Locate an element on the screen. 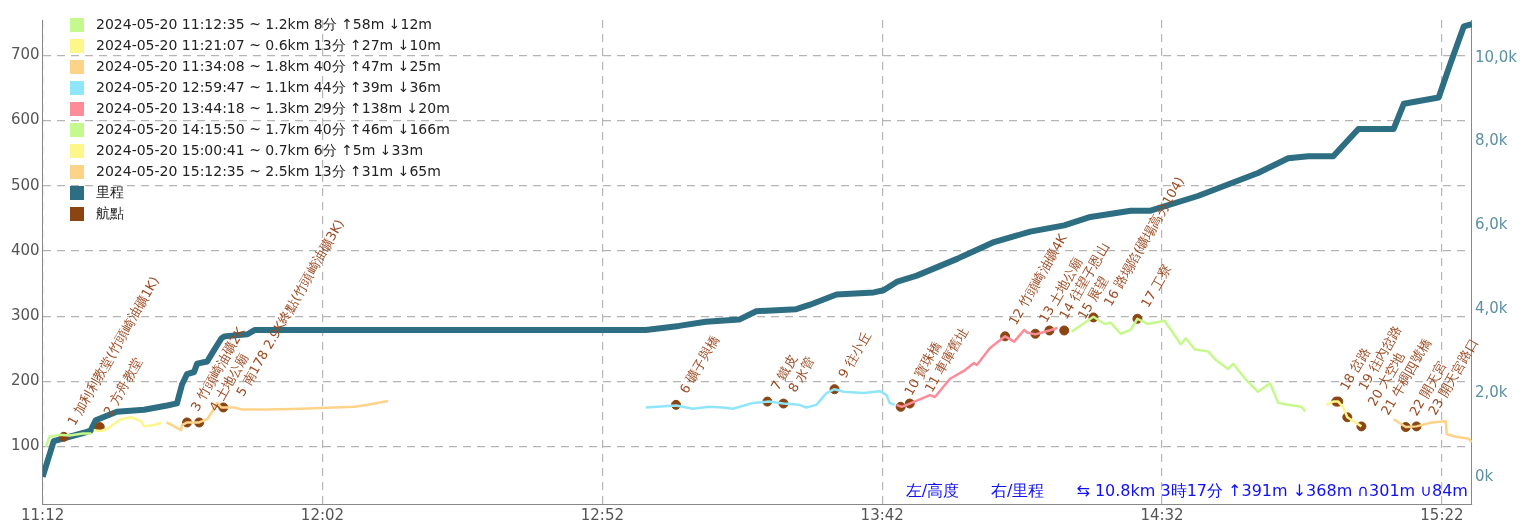 This screenshot has height=528, width=1532. legend-label: 2024-05-20 14:15:50 ~ 1.7km 40分 ↑46m ↓166m is located at coordinates (273, 129).